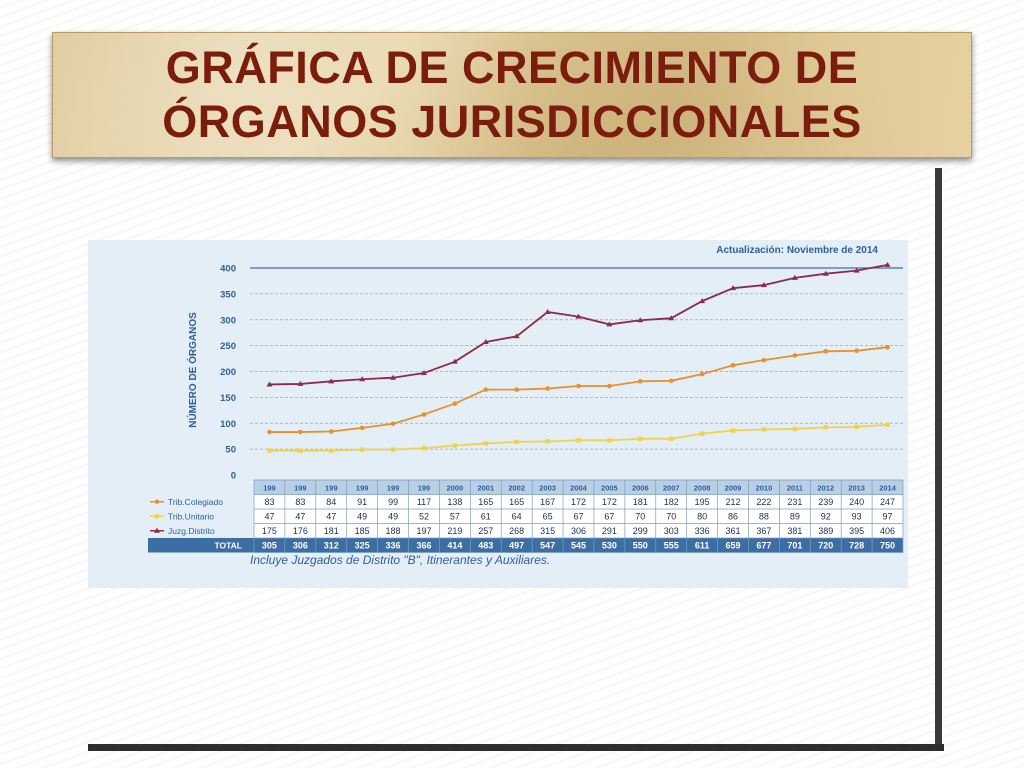 The image size is (1024, 768). Describe the element at coordinates (671, 517) in the screenshot. I see `table-cell-value: 70` at that location.